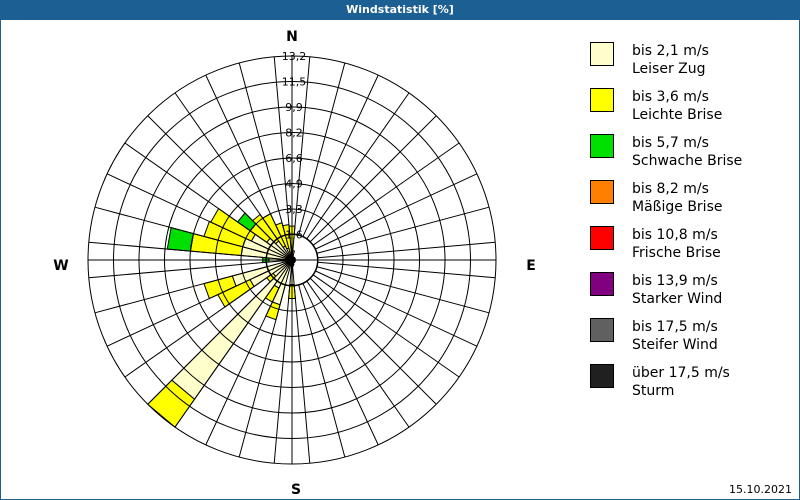  What do you see at coordinates (400, 10) in the screenshot?
I see `chart-title: Windstatistik [%]` at bounding box center [400, 10].